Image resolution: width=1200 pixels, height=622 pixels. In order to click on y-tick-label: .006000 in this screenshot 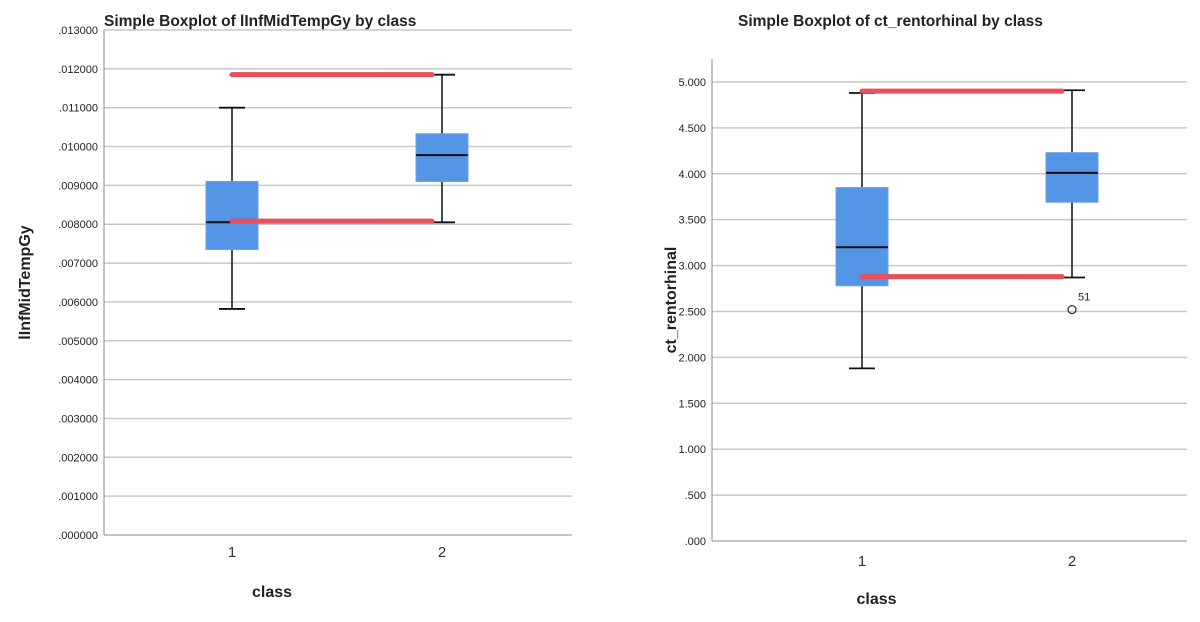, I will do `click(78, 303)`.